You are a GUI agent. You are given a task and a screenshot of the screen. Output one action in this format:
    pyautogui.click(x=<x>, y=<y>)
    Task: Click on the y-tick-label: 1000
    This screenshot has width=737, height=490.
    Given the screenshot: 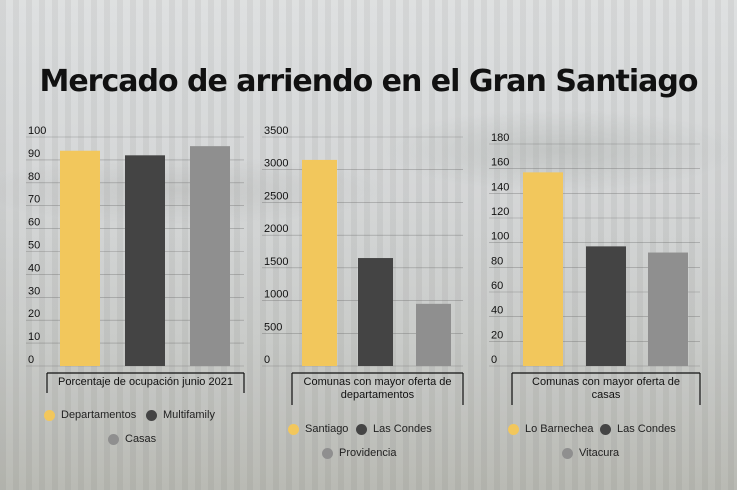 What is the action you would take?
    pyautogui.click(x=276, y=295)
    